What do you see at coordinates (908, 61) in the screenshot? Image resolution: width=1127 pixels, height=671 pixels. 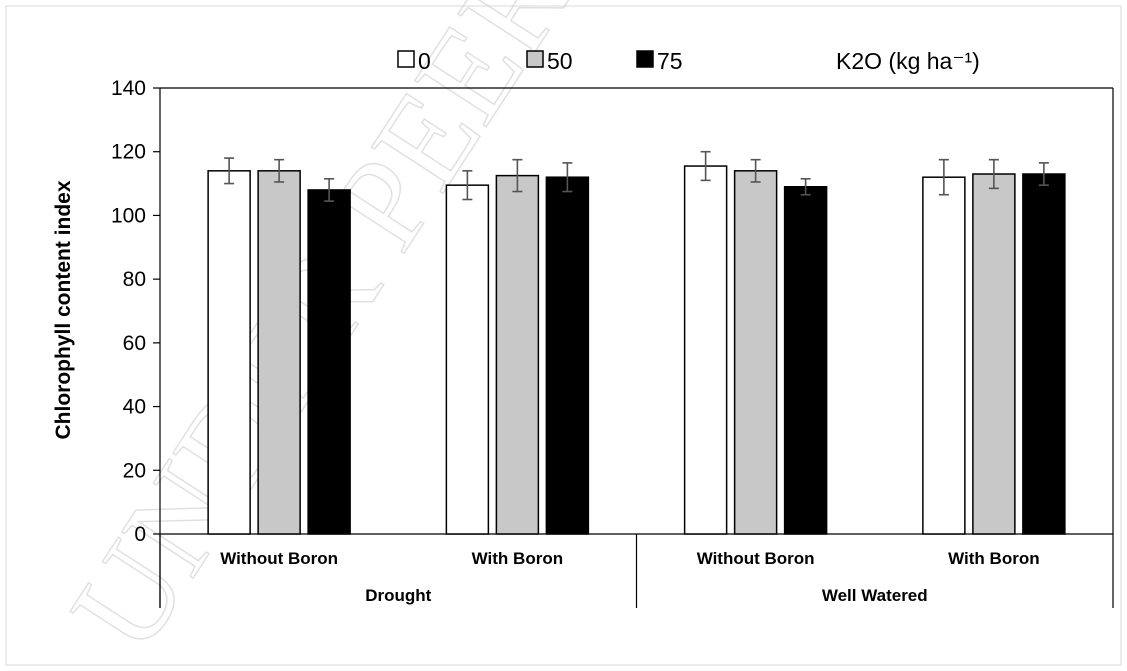 I see `legend-title: K2O (kg ha⁻¹)` at bounding box center [908, 61].